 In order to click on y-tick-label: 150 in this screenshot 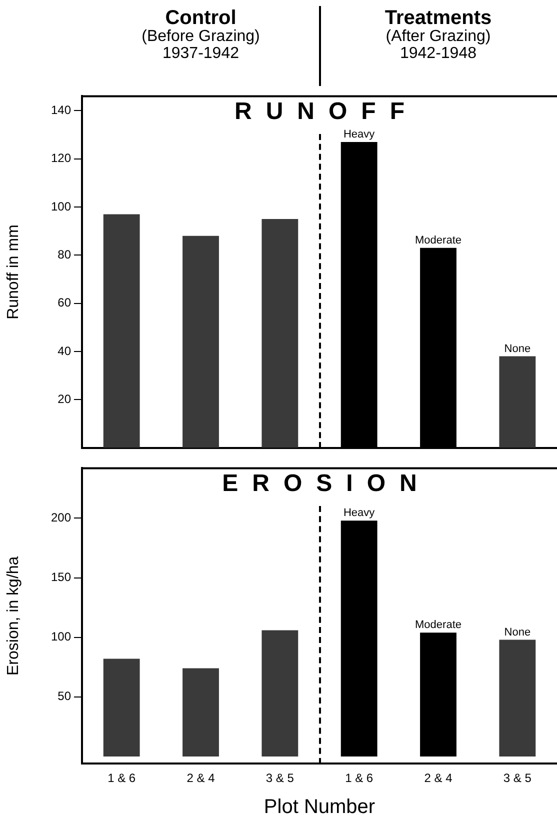, I will do `click(61, 577)`.